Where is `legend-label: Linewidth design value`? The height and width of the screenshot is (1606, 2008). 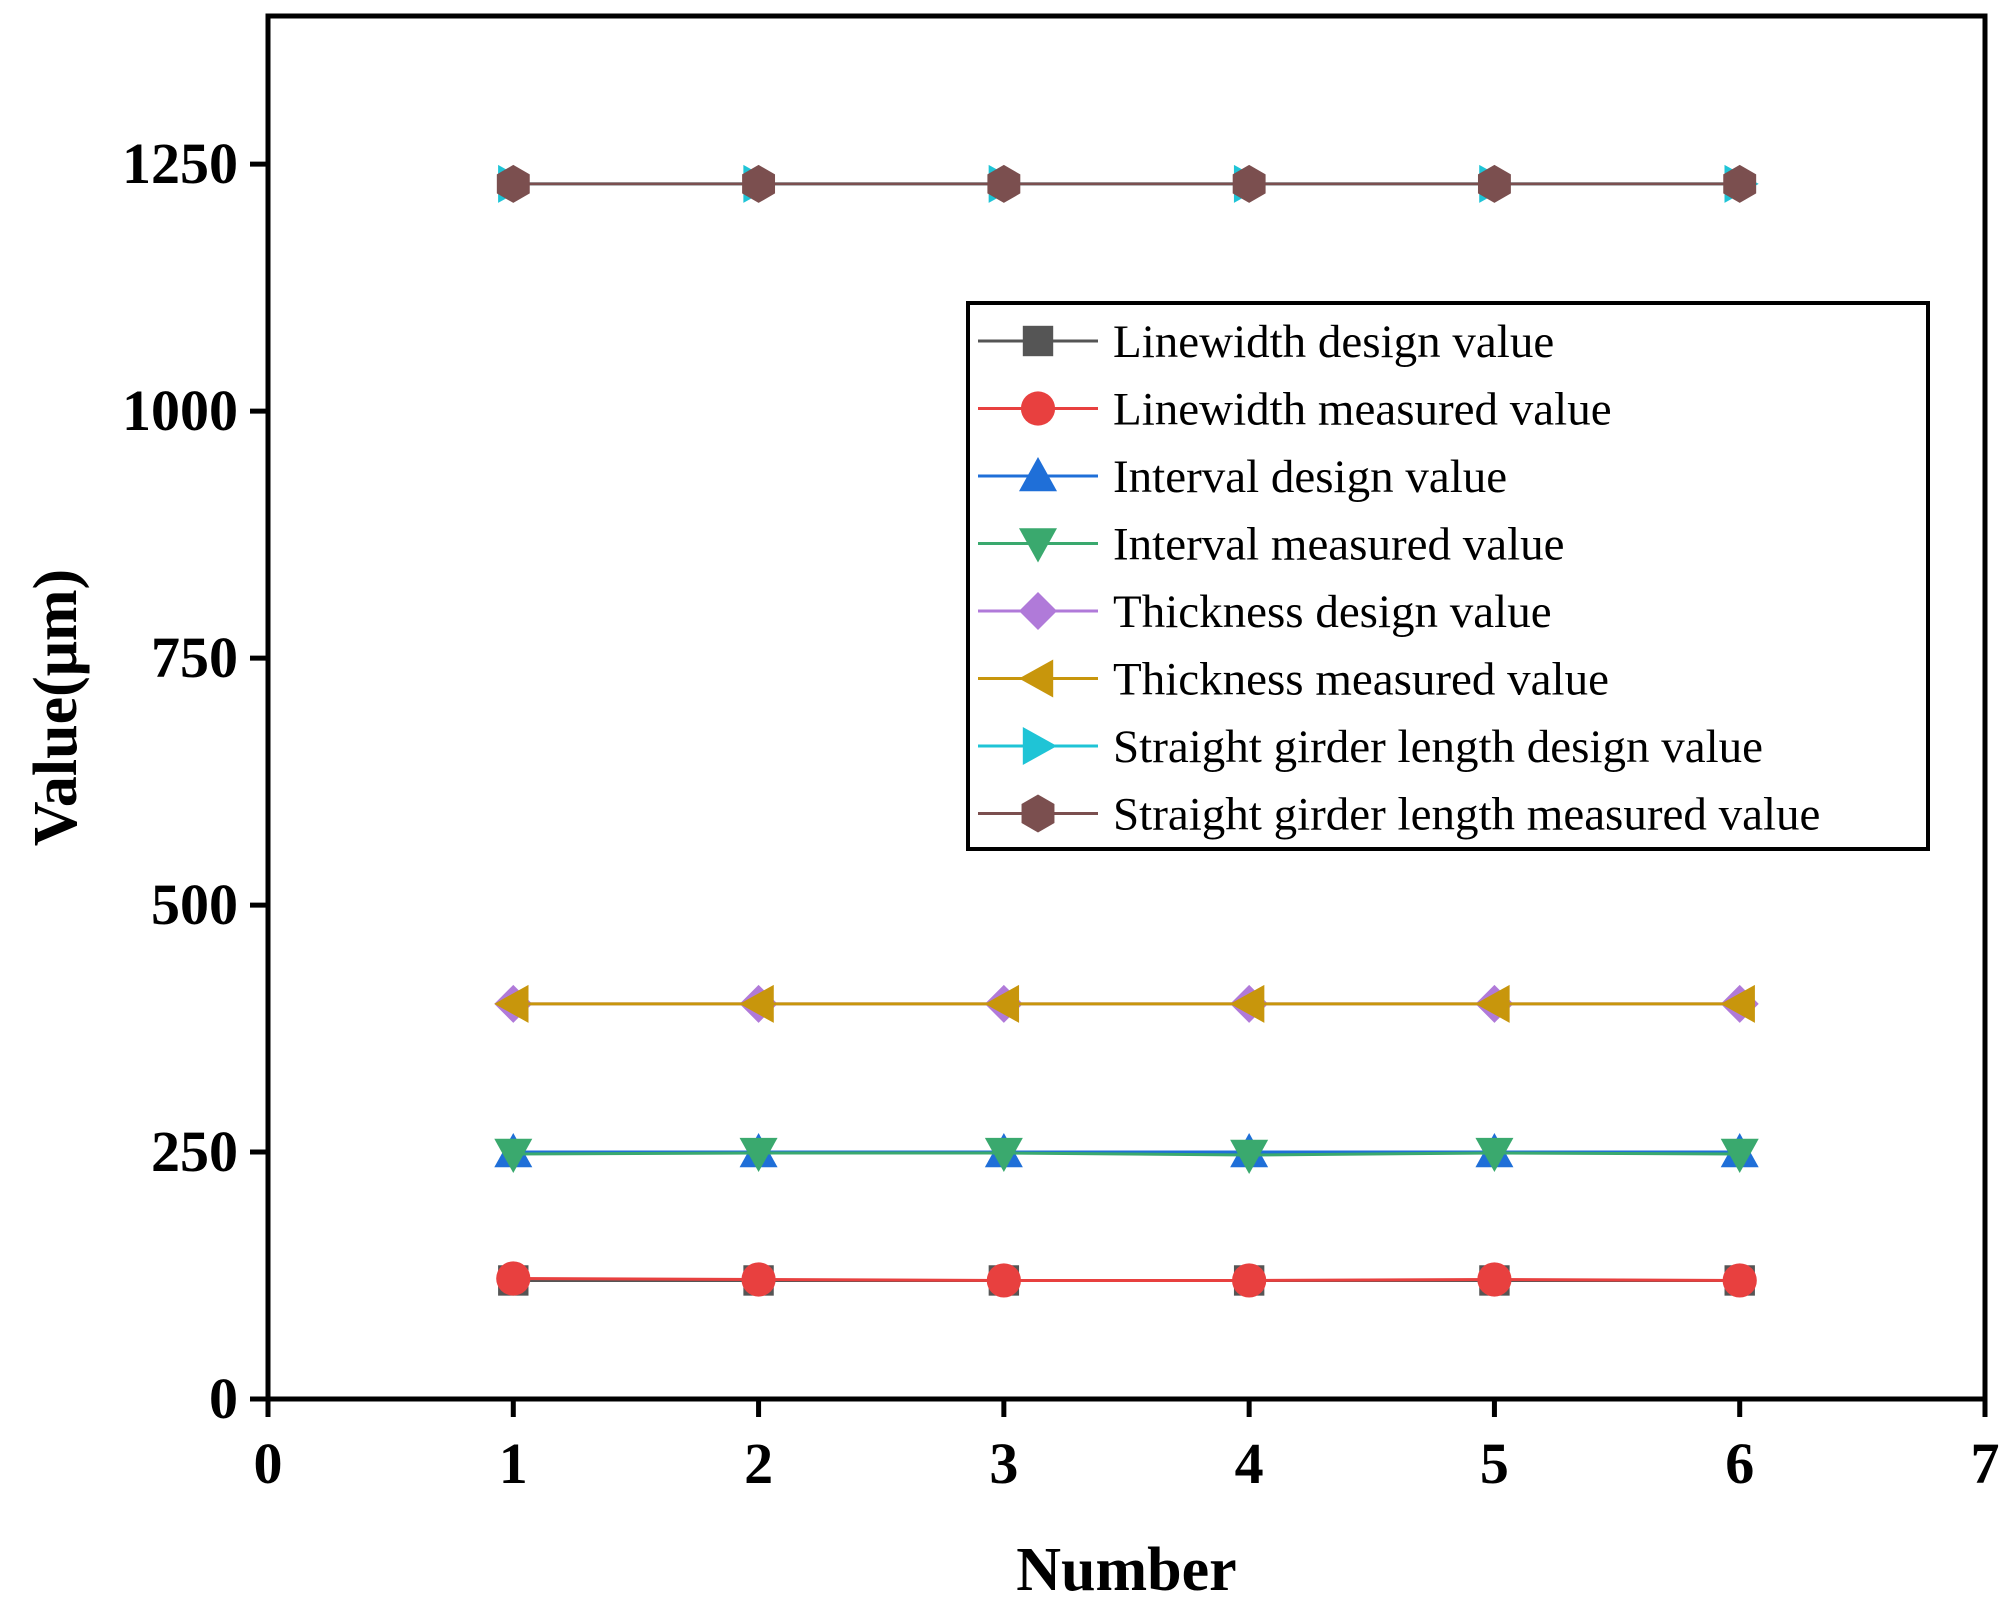
legend-label: Linewidth design value is located at coordinates (1333, 342).